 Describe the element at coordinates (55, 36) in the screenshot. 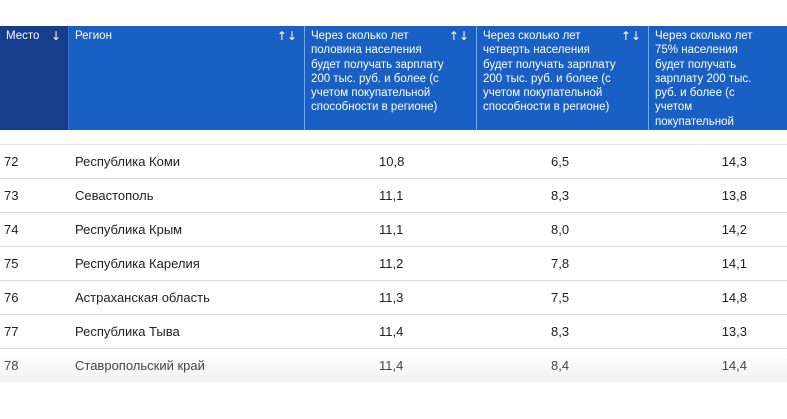

I see `sort-descending-icon: ↓` at that location.